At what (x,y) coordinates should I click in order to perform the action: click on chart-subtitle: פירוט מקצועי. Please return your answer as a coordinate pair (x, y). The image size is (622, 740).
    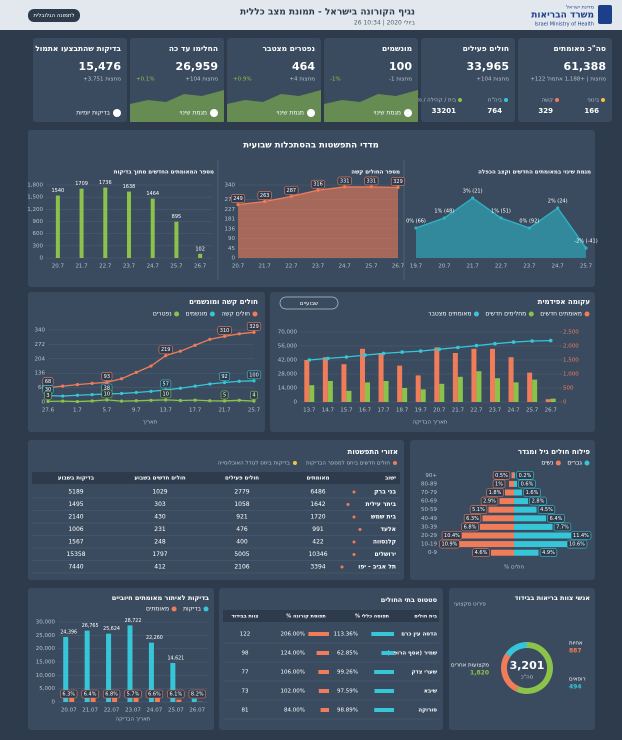
    Looking at the image, I should click on (470, 605).